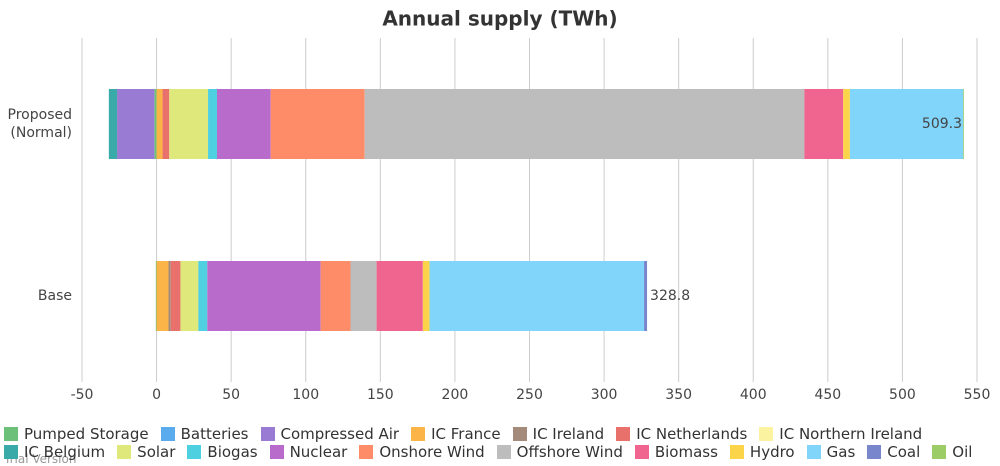 This screenshot has width=1000, height=466. I want to click on x-tick-label: 350, so click(678, 395).